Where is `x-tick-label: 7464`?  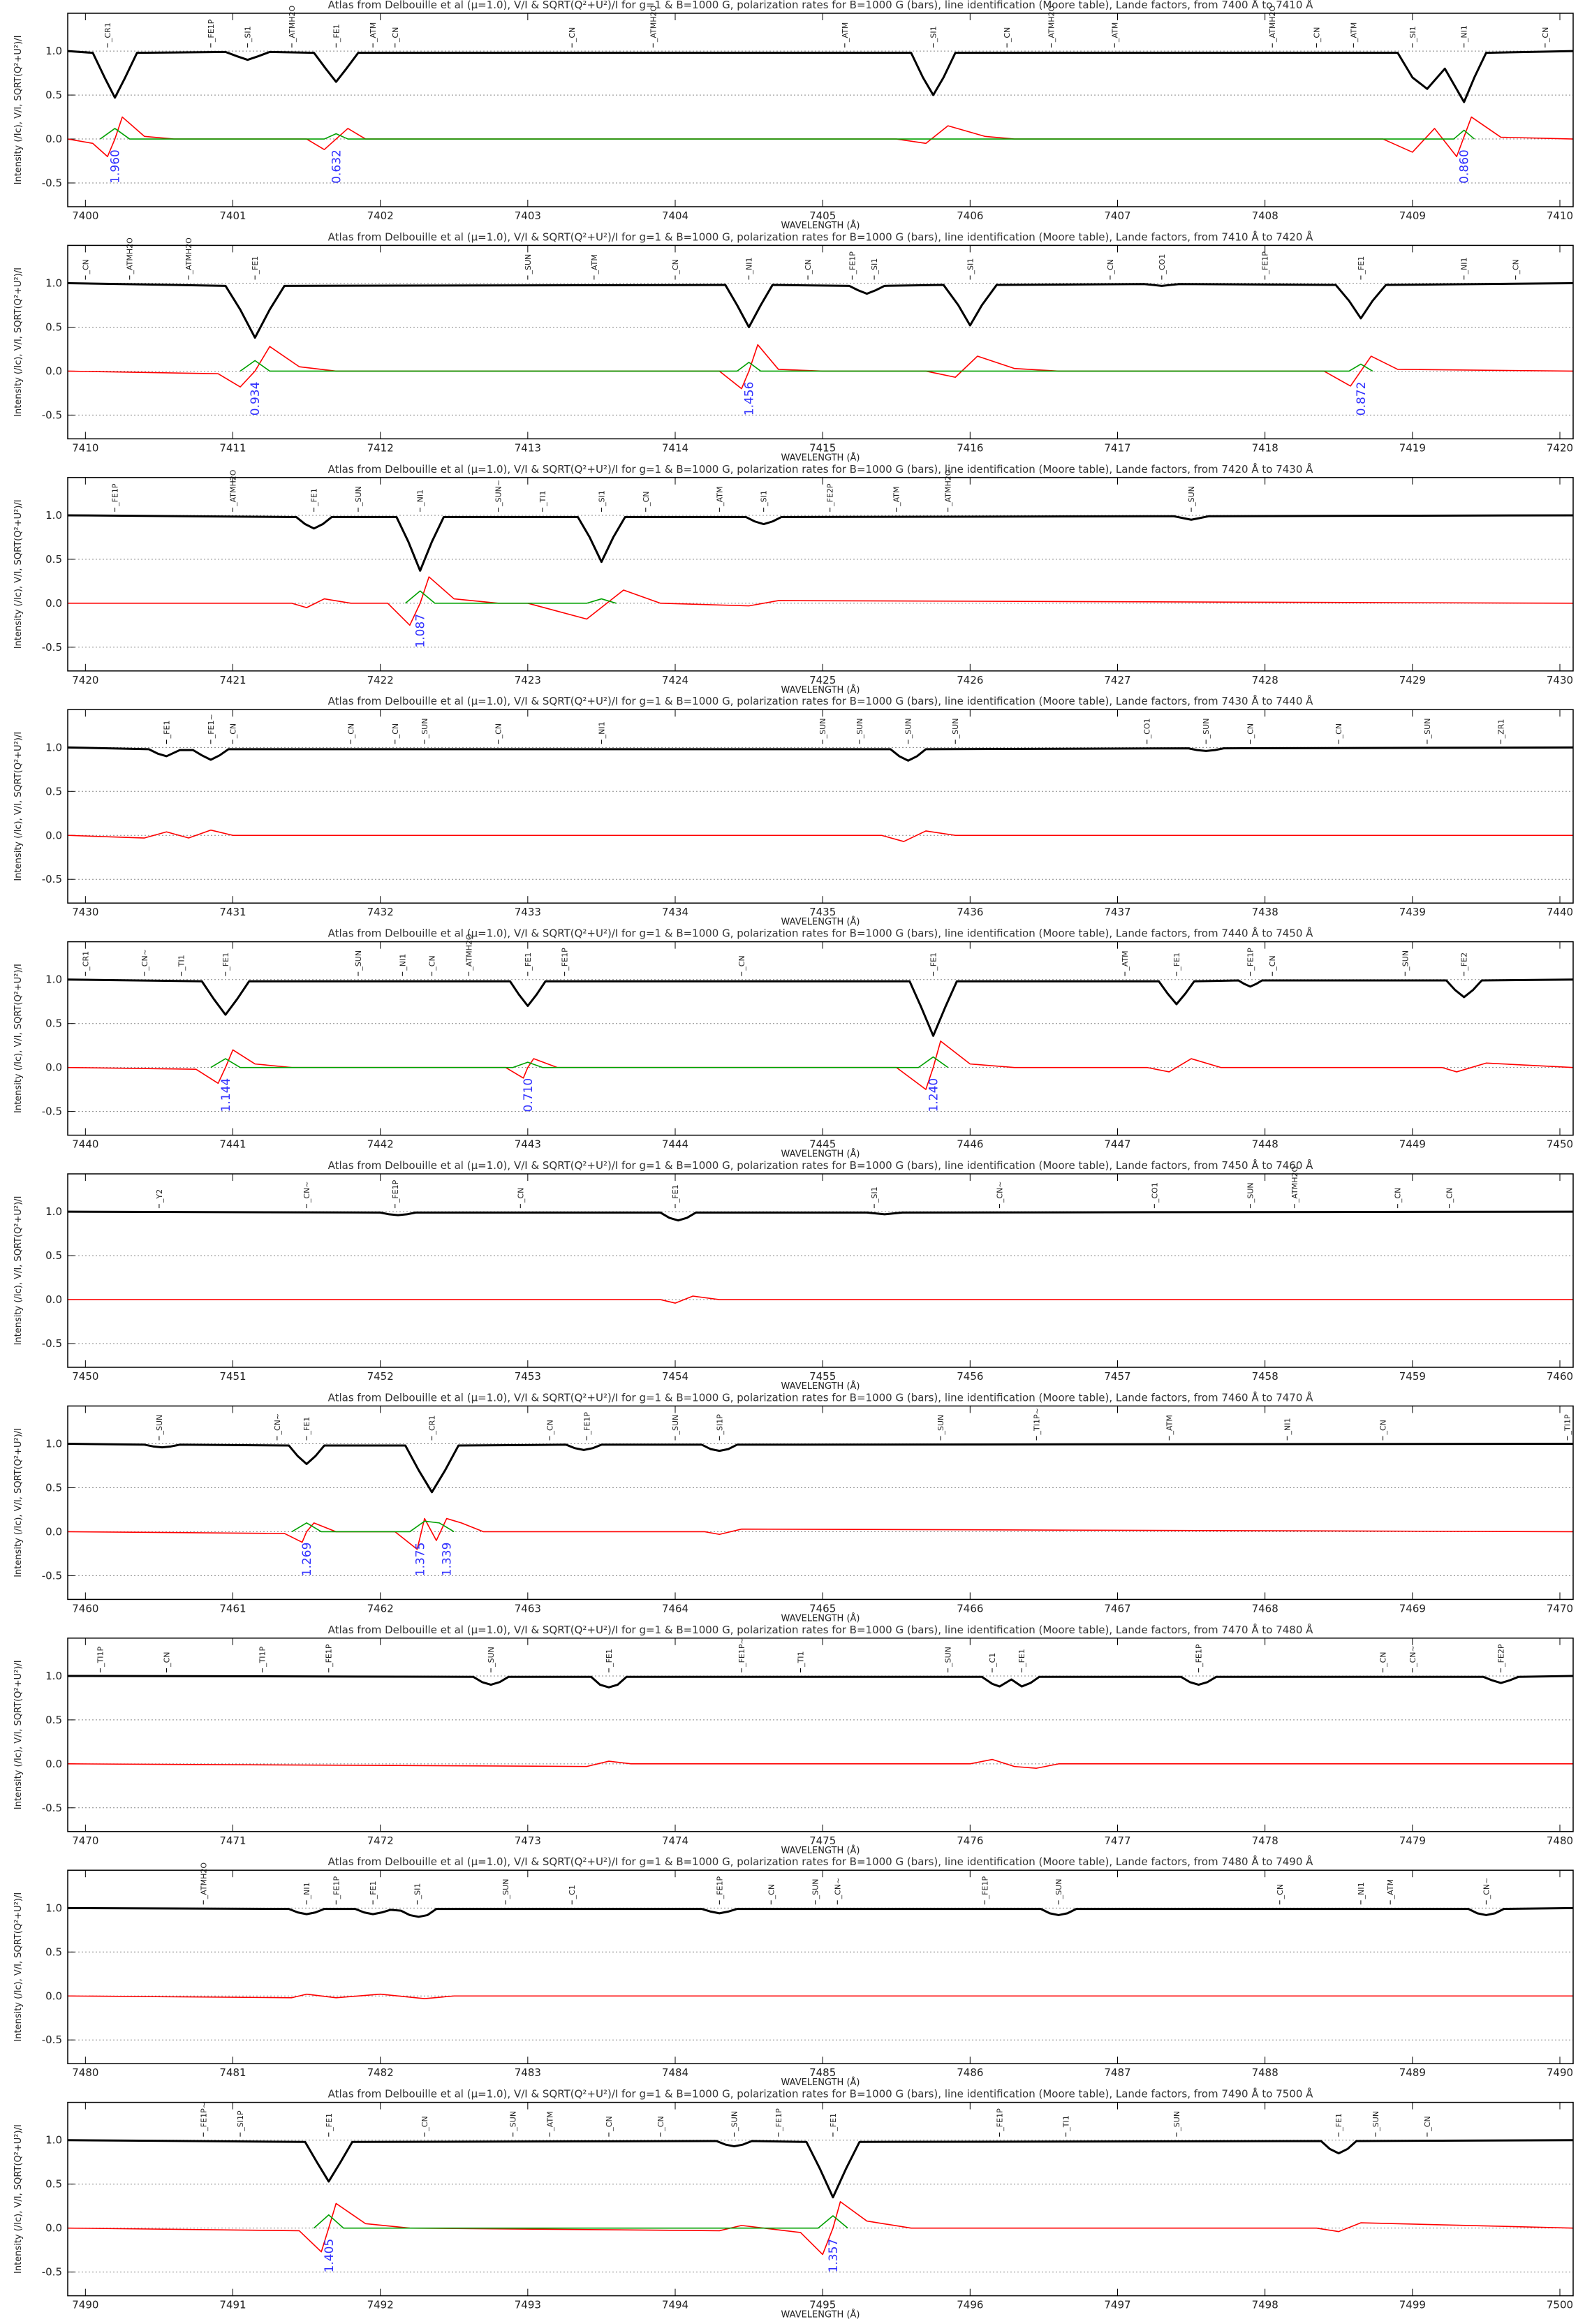
x-tick-label: 7464 is located at coordinates (675, 1608).